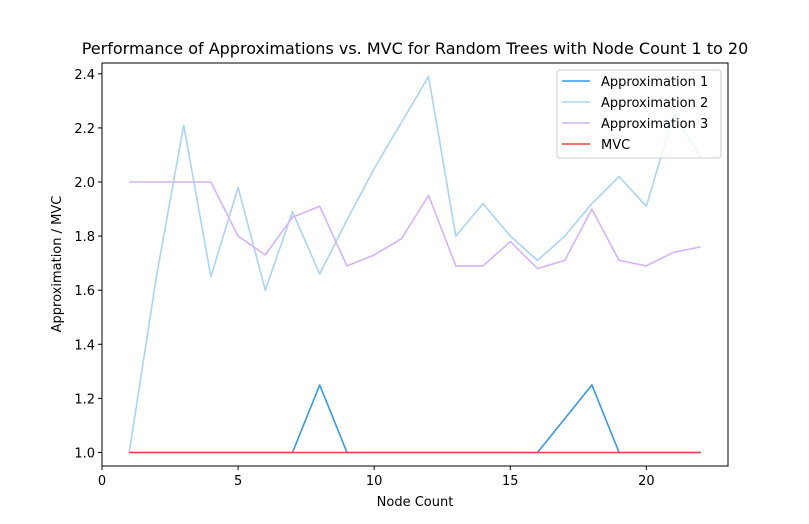  Describe the element at coordinates (415, 502) in the screenshot. I see `x-axis-label: Node Count` at that location.